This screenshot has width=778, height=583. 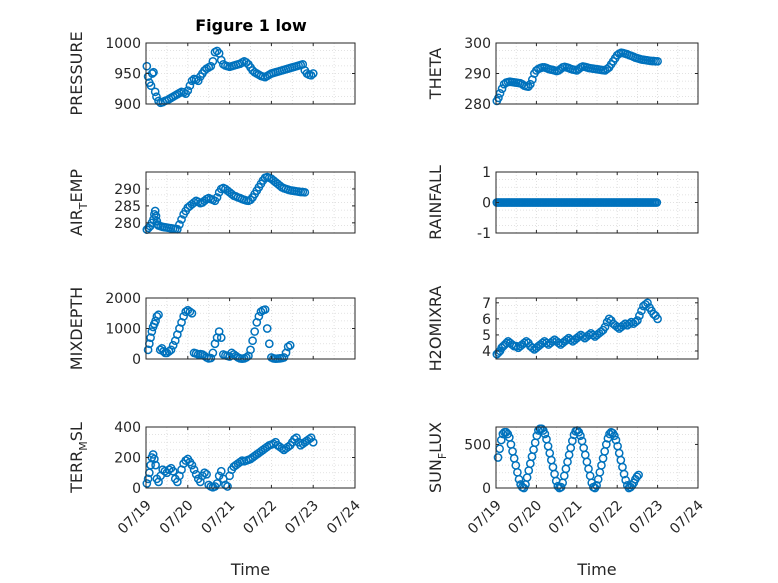 What do you see at coordinates (250, 569) in the screenshot?
I see `x-axis-label: Time` at bounding box center [250, 569].